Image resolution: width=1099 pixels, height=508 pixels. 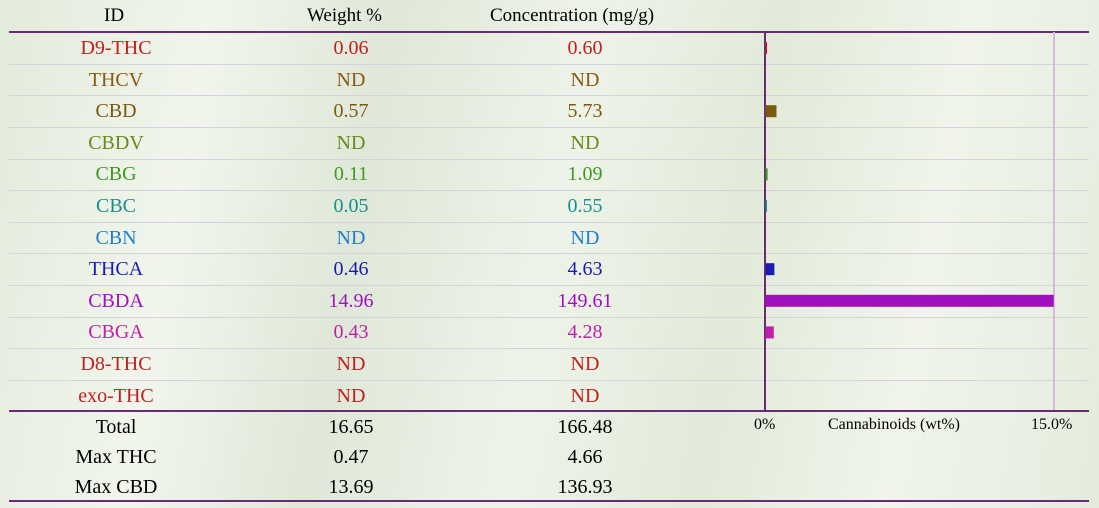 I want to click on concentration-value: 0.60, so click(x=585, y=48).